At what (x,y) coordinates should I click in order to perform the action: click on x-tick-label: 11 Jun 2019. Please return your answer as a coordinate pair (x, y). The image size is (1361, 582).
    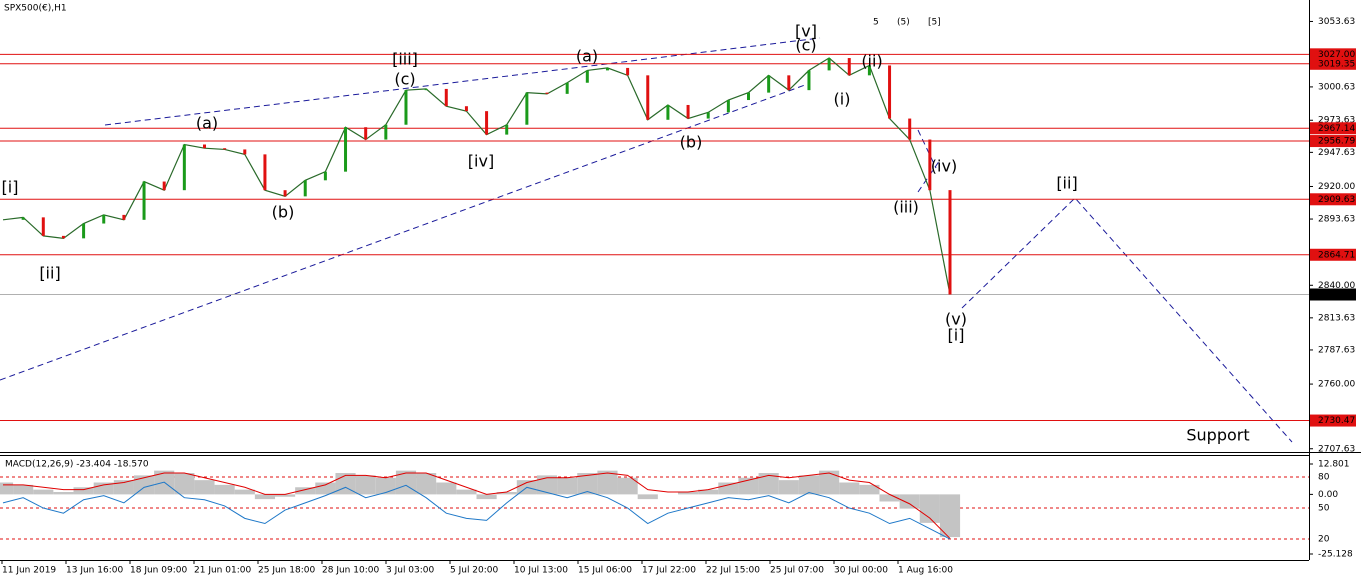
    Looking at the image, I should click on (29, 571).